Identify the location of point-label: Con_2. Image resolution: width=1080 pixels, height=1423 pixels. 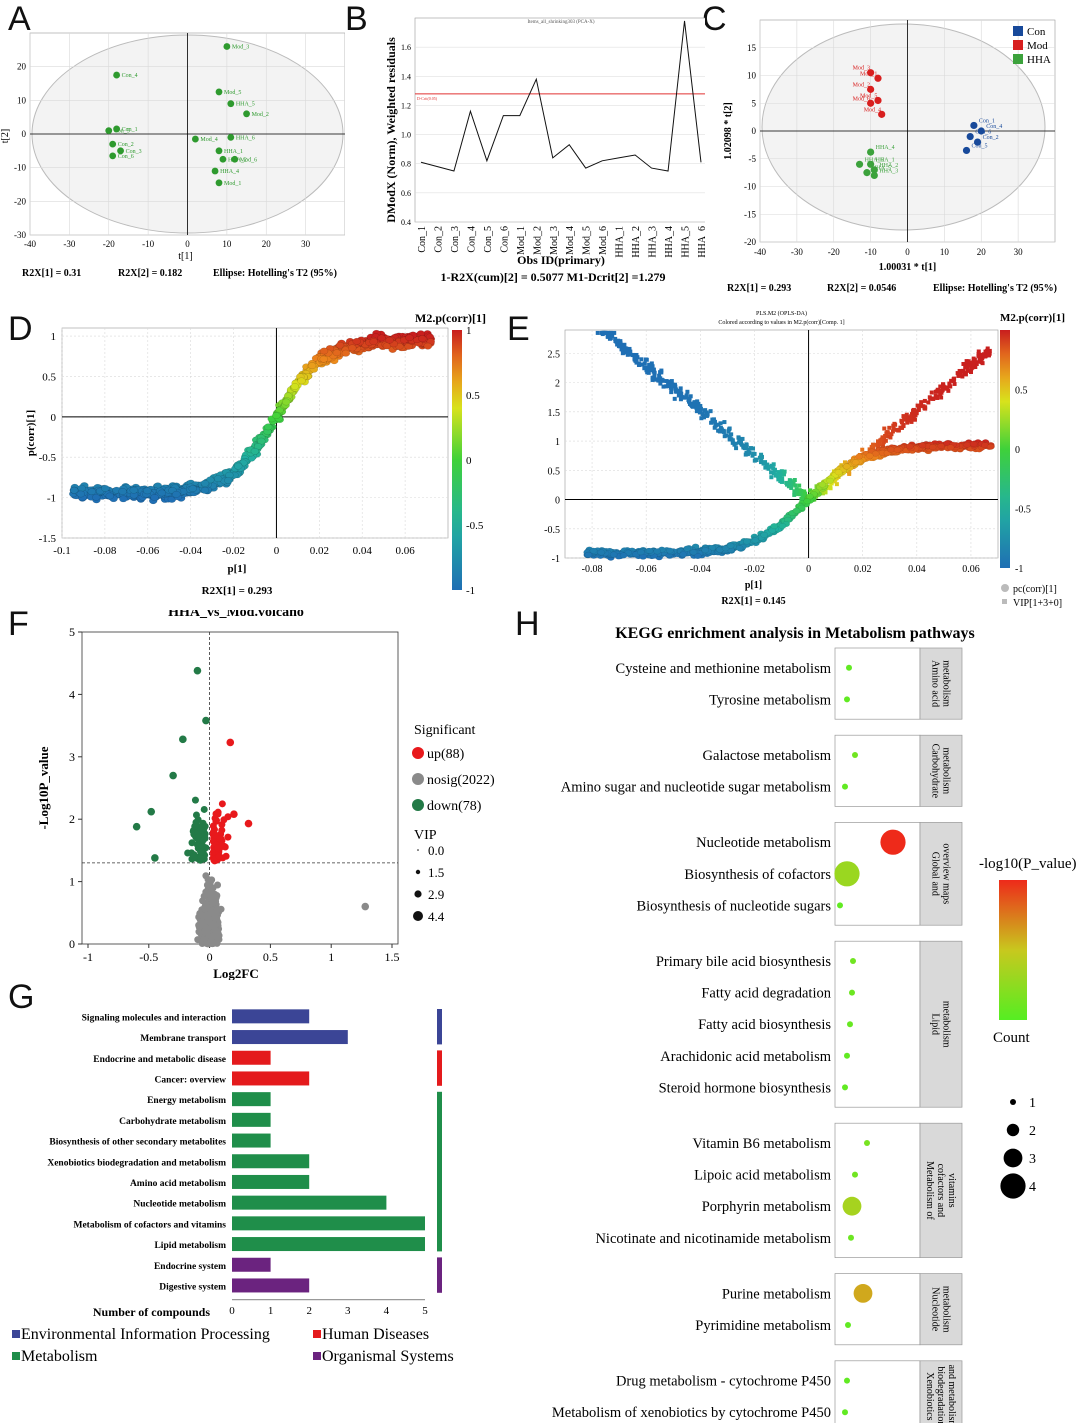
(991, 138).